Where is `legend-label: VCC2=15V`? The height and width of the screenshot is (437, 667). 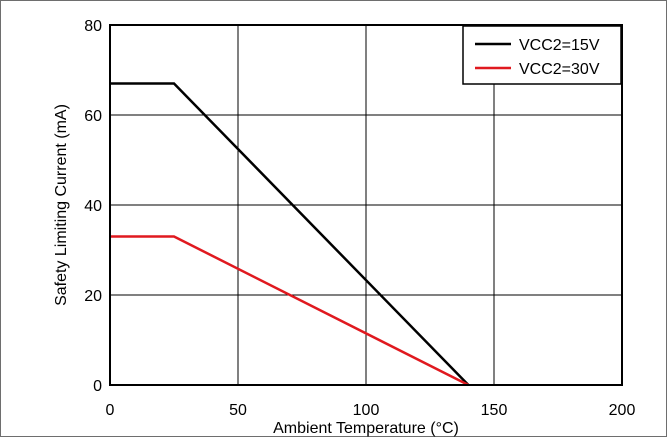
legend-label: VCC2=15V is located at coordinates (559, 45).